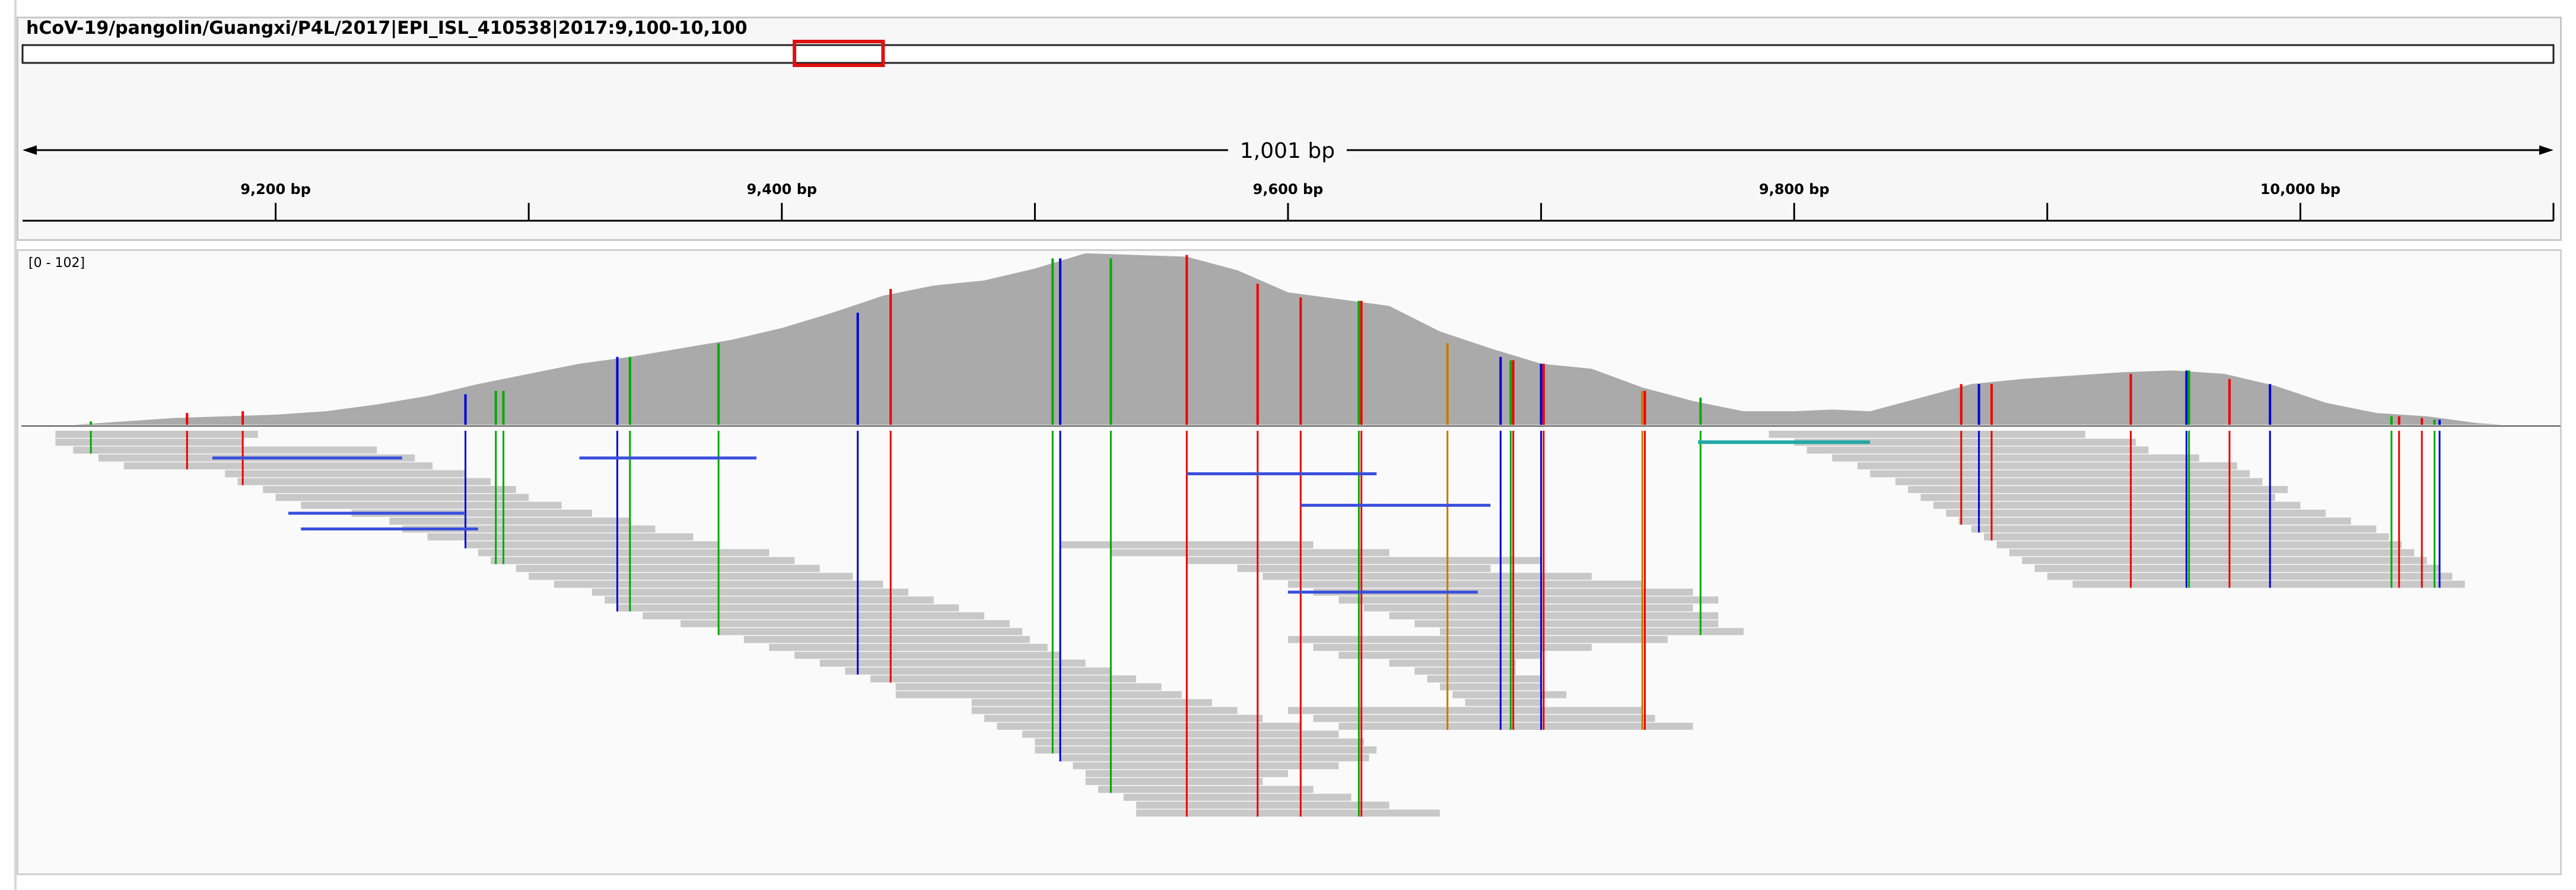 The image size is (2576, 890). I want to click on ideogram-current-region, so click(839, 53).